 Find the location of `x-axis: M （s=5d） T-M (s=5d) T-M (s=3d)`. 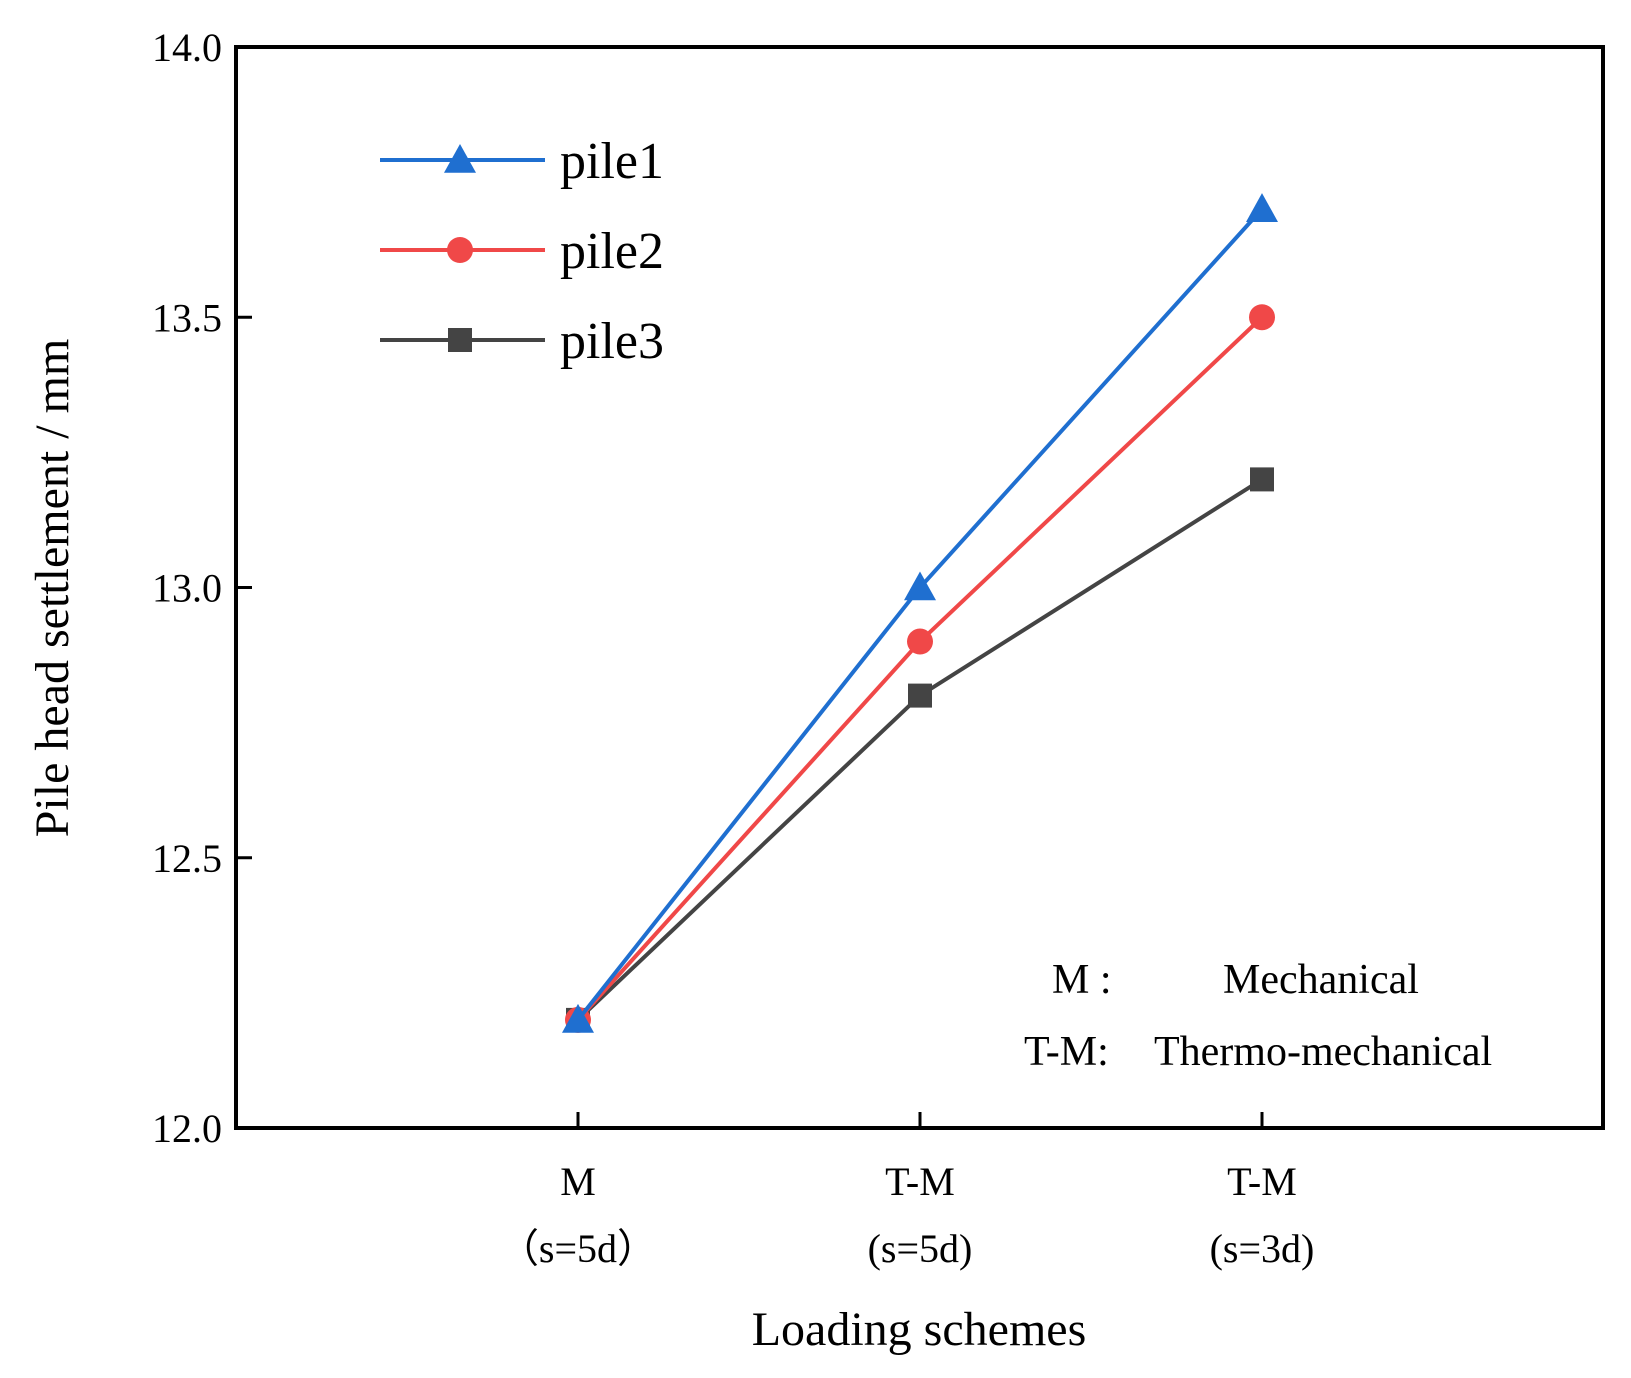

x-axis: M （s=5d） T-M (s=5d) T-M (s=3d) is located at coordinates (906, 1191).